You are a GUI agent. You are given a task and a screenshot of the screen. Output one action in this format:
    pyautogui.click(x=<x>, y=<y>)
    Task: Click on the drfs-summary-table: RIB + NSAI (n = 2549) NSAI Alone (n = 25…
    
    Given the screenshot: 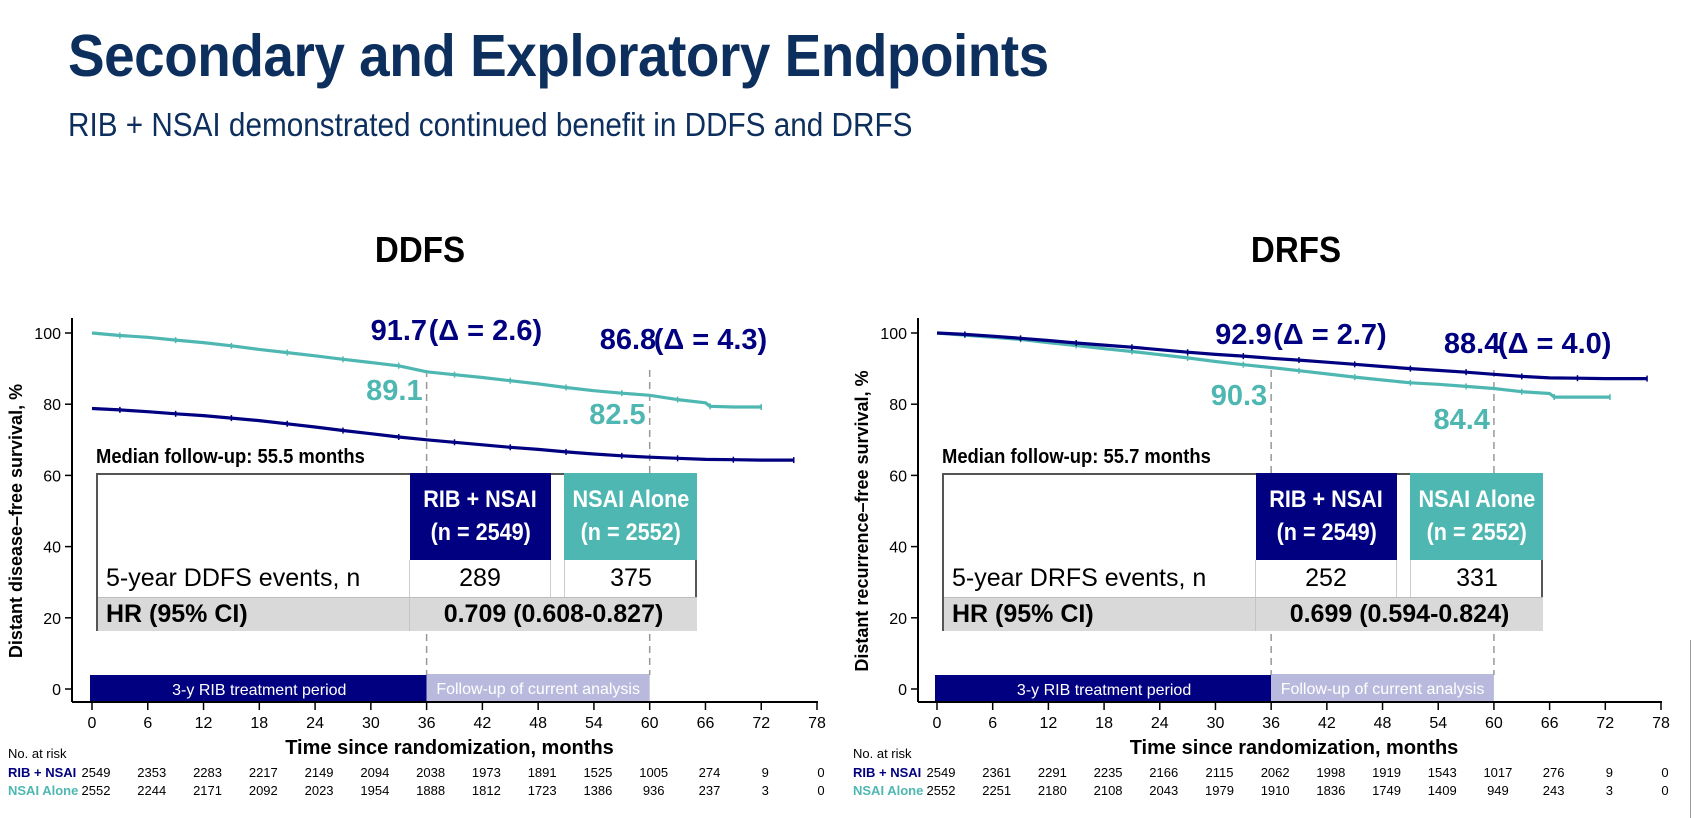 What is the action you would take?
    pyautogui.click(x=1242, y=552)
    